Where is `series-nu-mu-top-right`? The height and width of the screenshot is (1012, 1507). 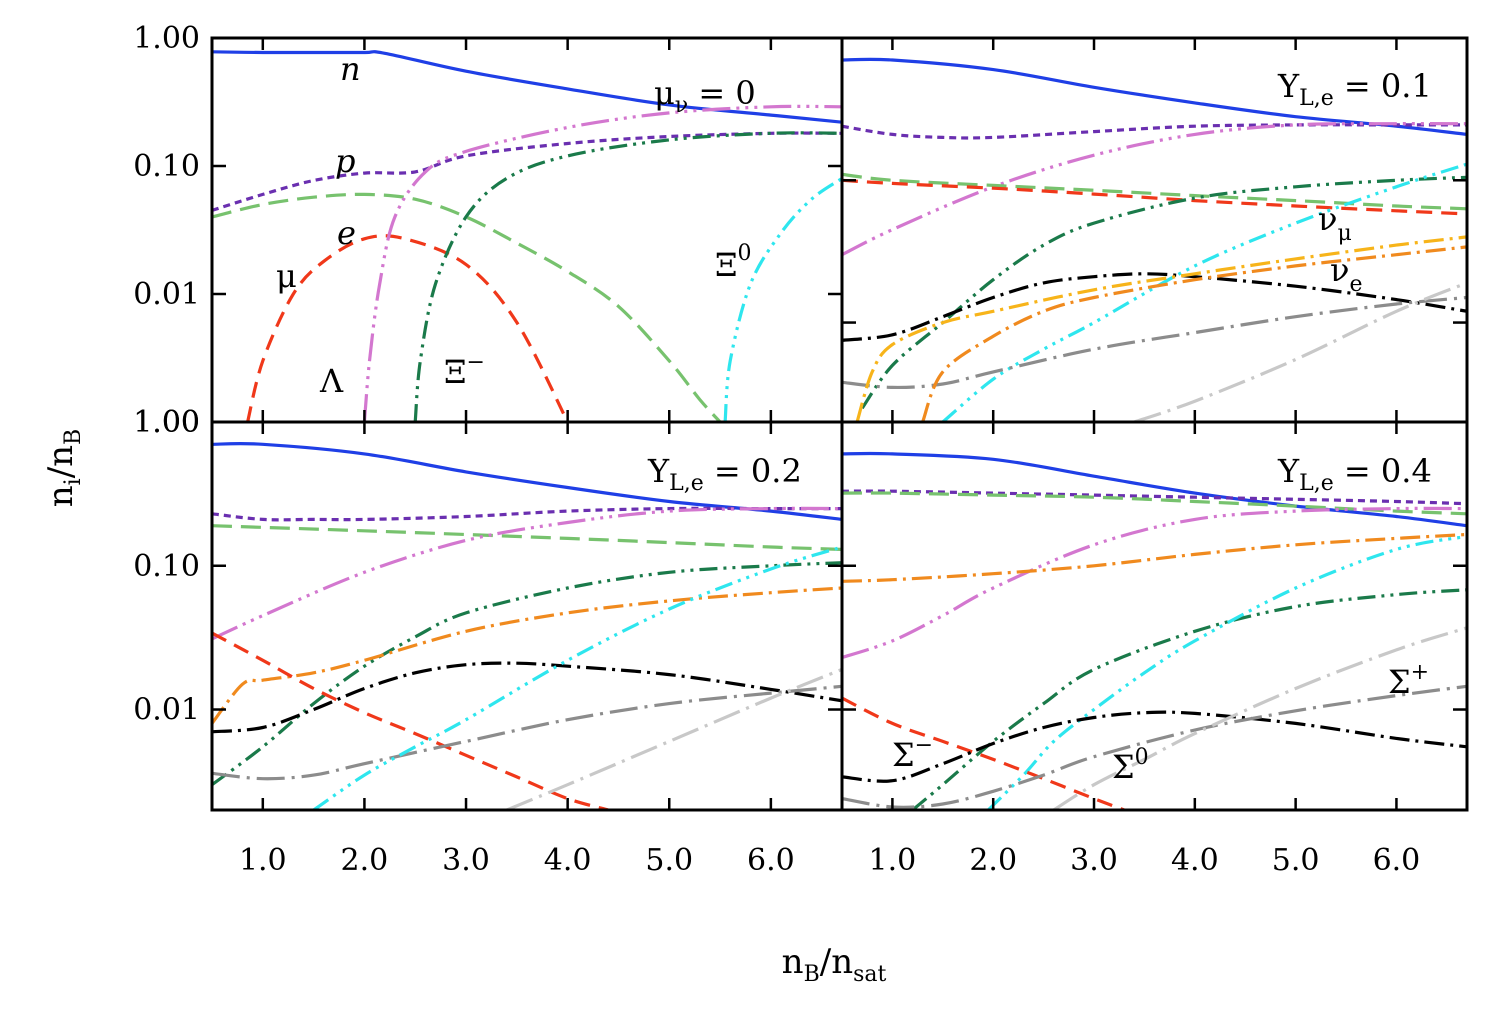
series-nu-mu-top-right is located at coordinates (1161, 328).